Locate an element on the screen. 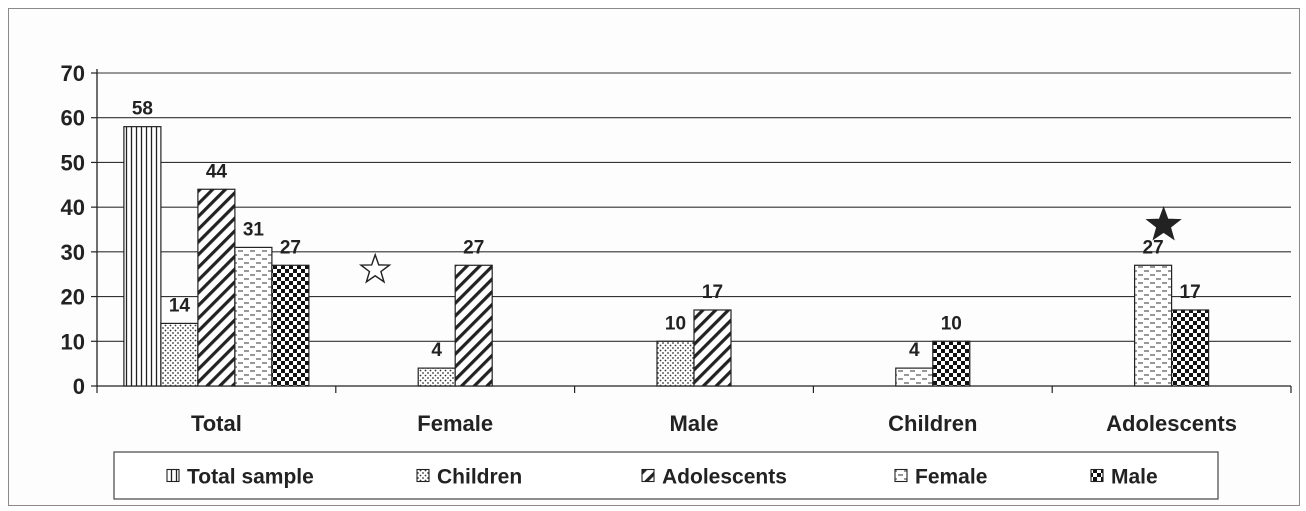  y-tick-label: 0 is located at coordinates (79, 386).